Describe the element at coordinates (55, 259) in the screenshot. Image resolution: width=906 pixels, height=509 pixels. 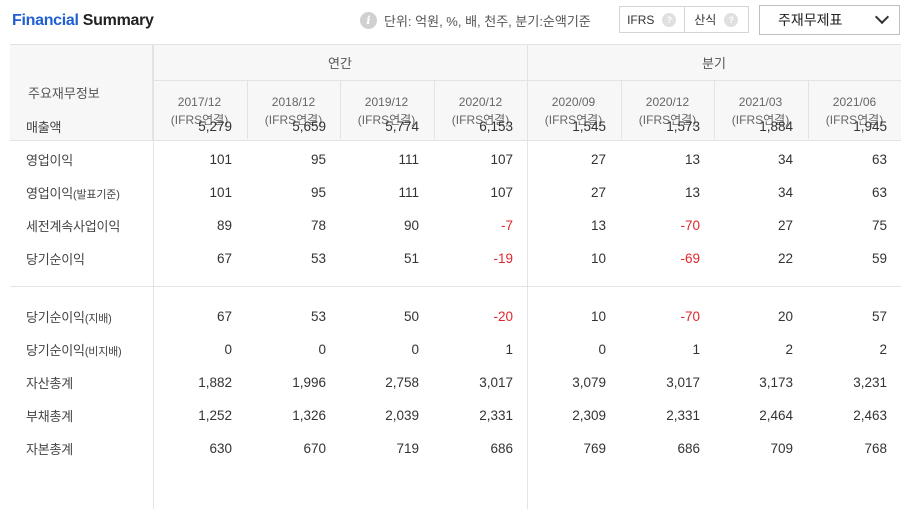
I see `row-label-text: 당기순이익` at that location.